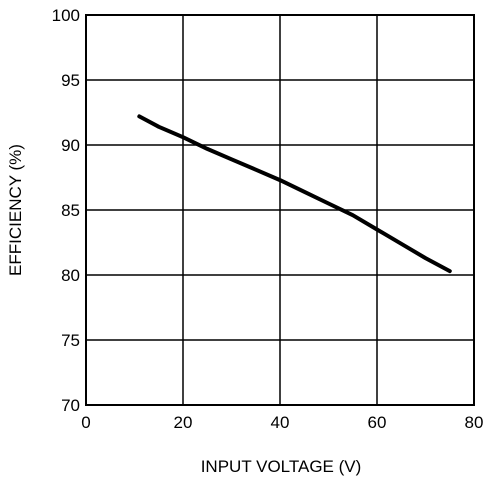 This screenshot has height=480, width=485. I want to click on x-tick-label: 60, so click(377, 422).